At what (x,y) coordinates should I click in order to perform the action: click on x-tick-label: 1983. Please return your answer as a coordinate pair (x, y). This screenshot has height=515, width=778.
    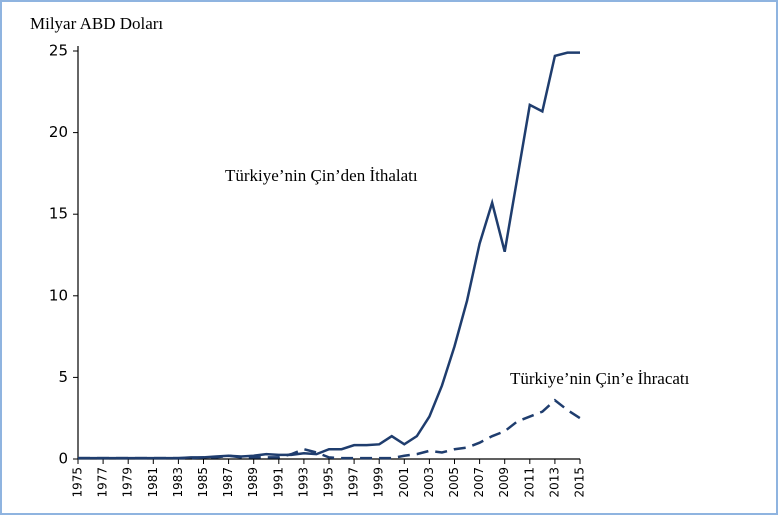
    Looking at the image, I should click on (178, 482).